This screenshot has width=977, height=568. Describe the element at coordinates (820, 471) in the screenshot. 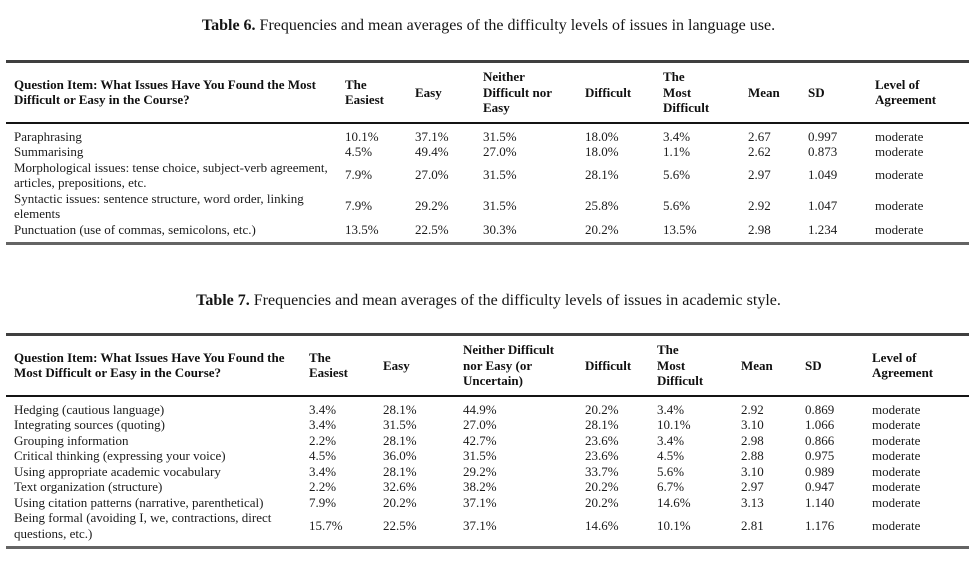

I see `value-cell: 0.989` at that location.